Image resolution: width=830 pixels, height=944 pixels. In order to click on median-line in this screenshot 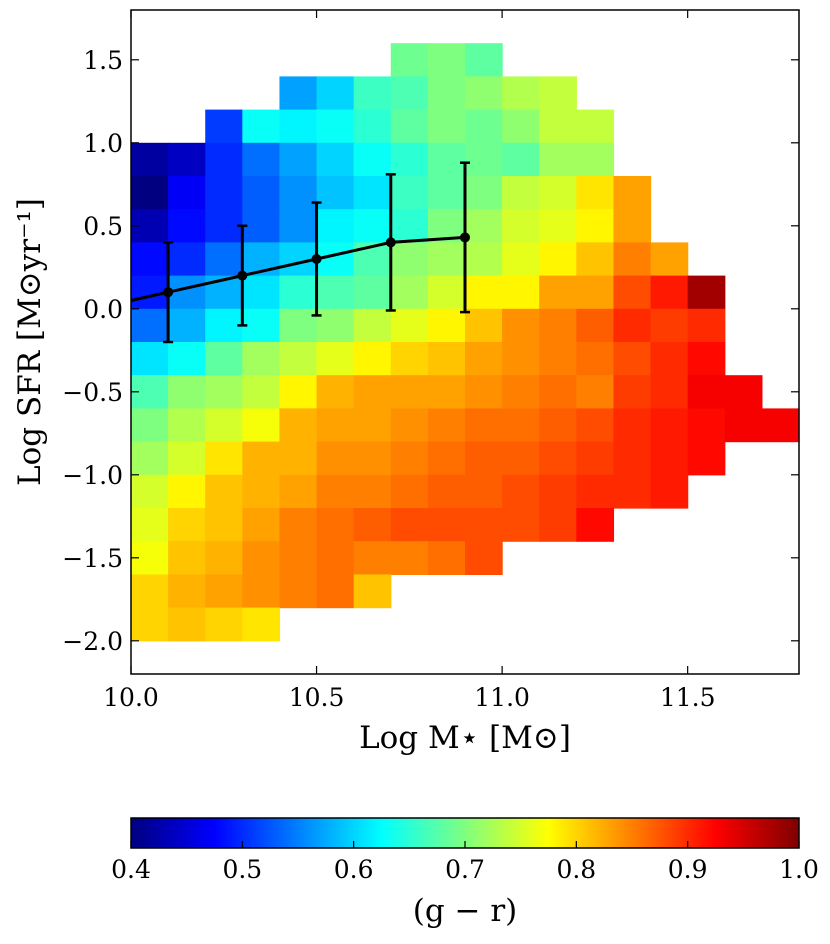, I will do `click(298, 268)`.